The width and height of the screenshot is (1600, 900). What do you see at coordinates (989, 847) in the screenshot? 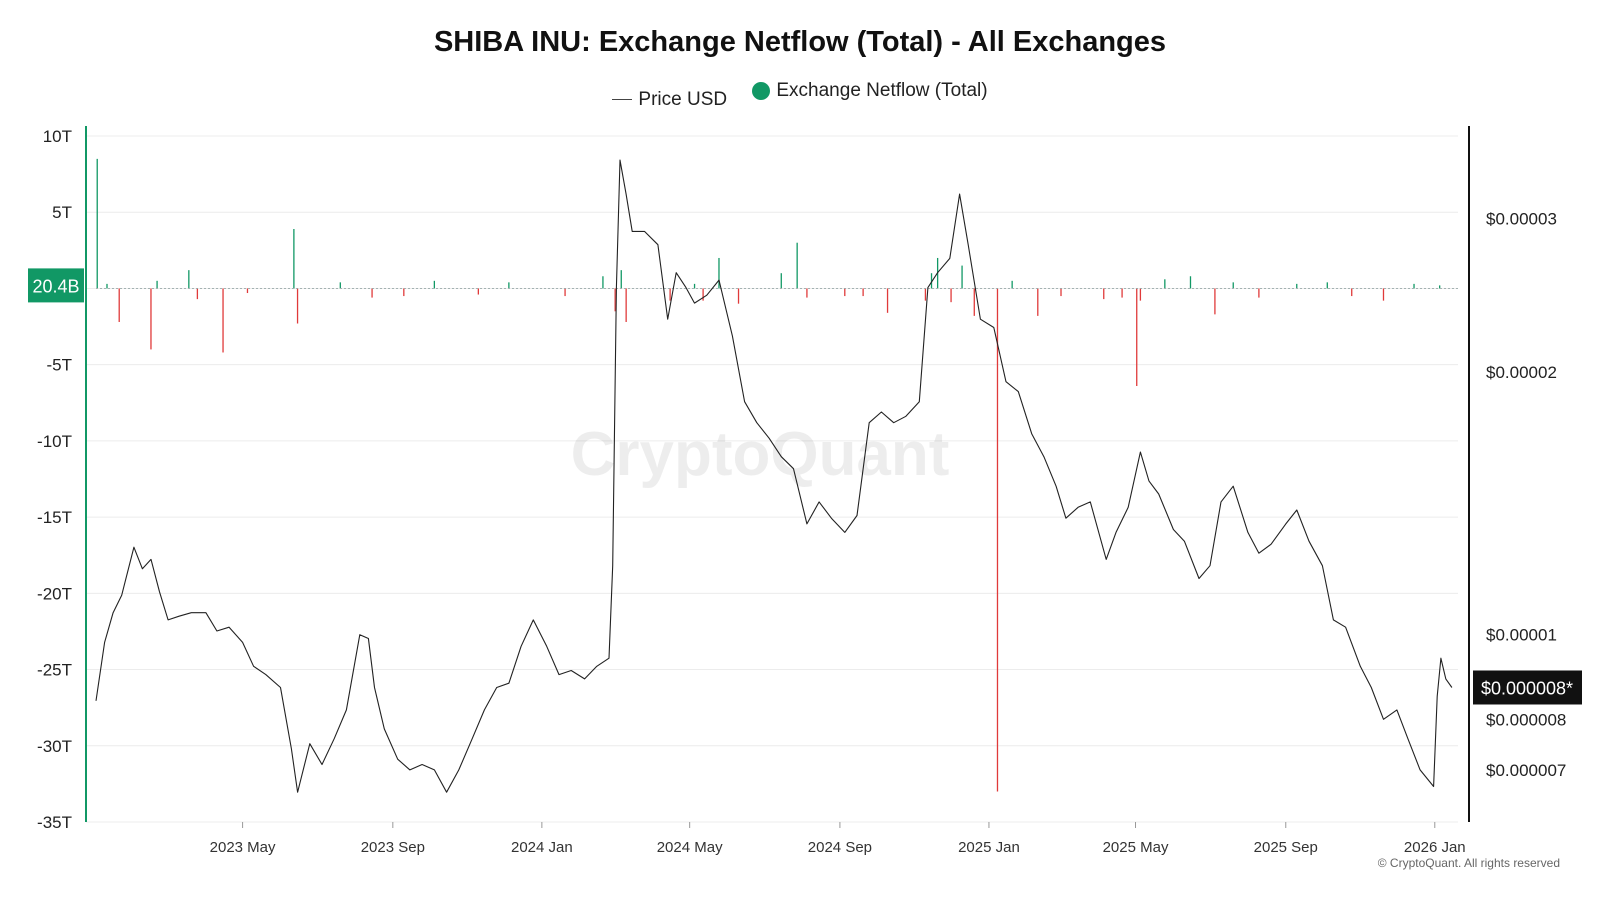
I see `x-tick-label: 2025 Jan` at bounding box center [989, 847].